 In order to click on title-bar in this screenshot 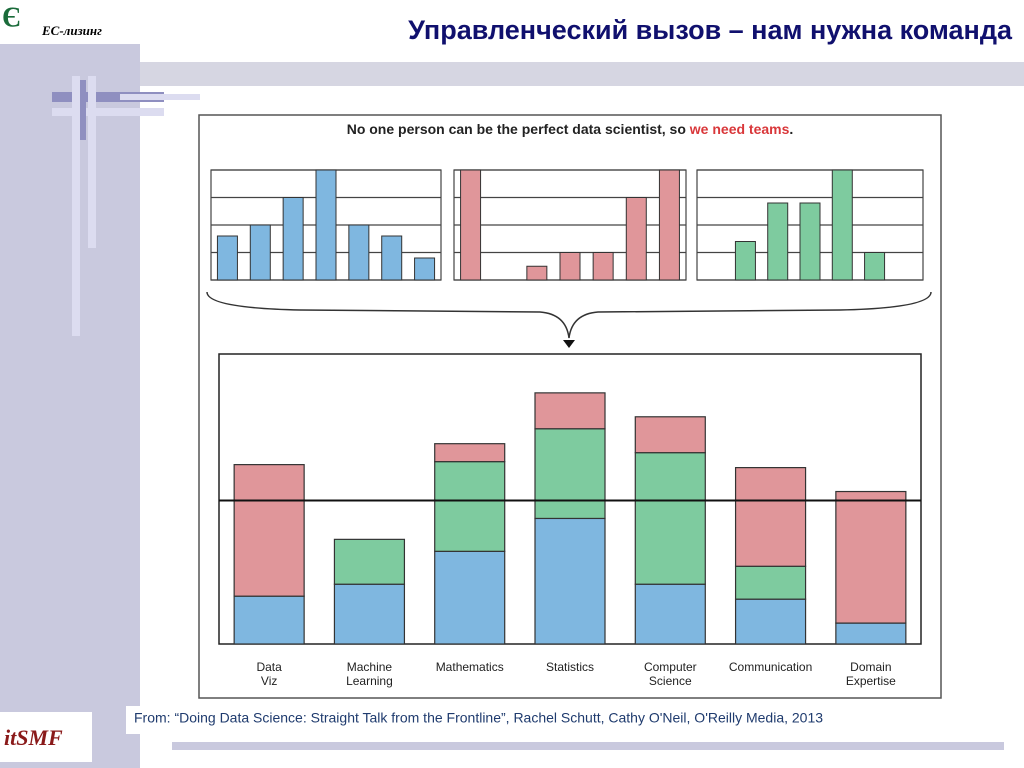, I will do `click(582, 74)`.